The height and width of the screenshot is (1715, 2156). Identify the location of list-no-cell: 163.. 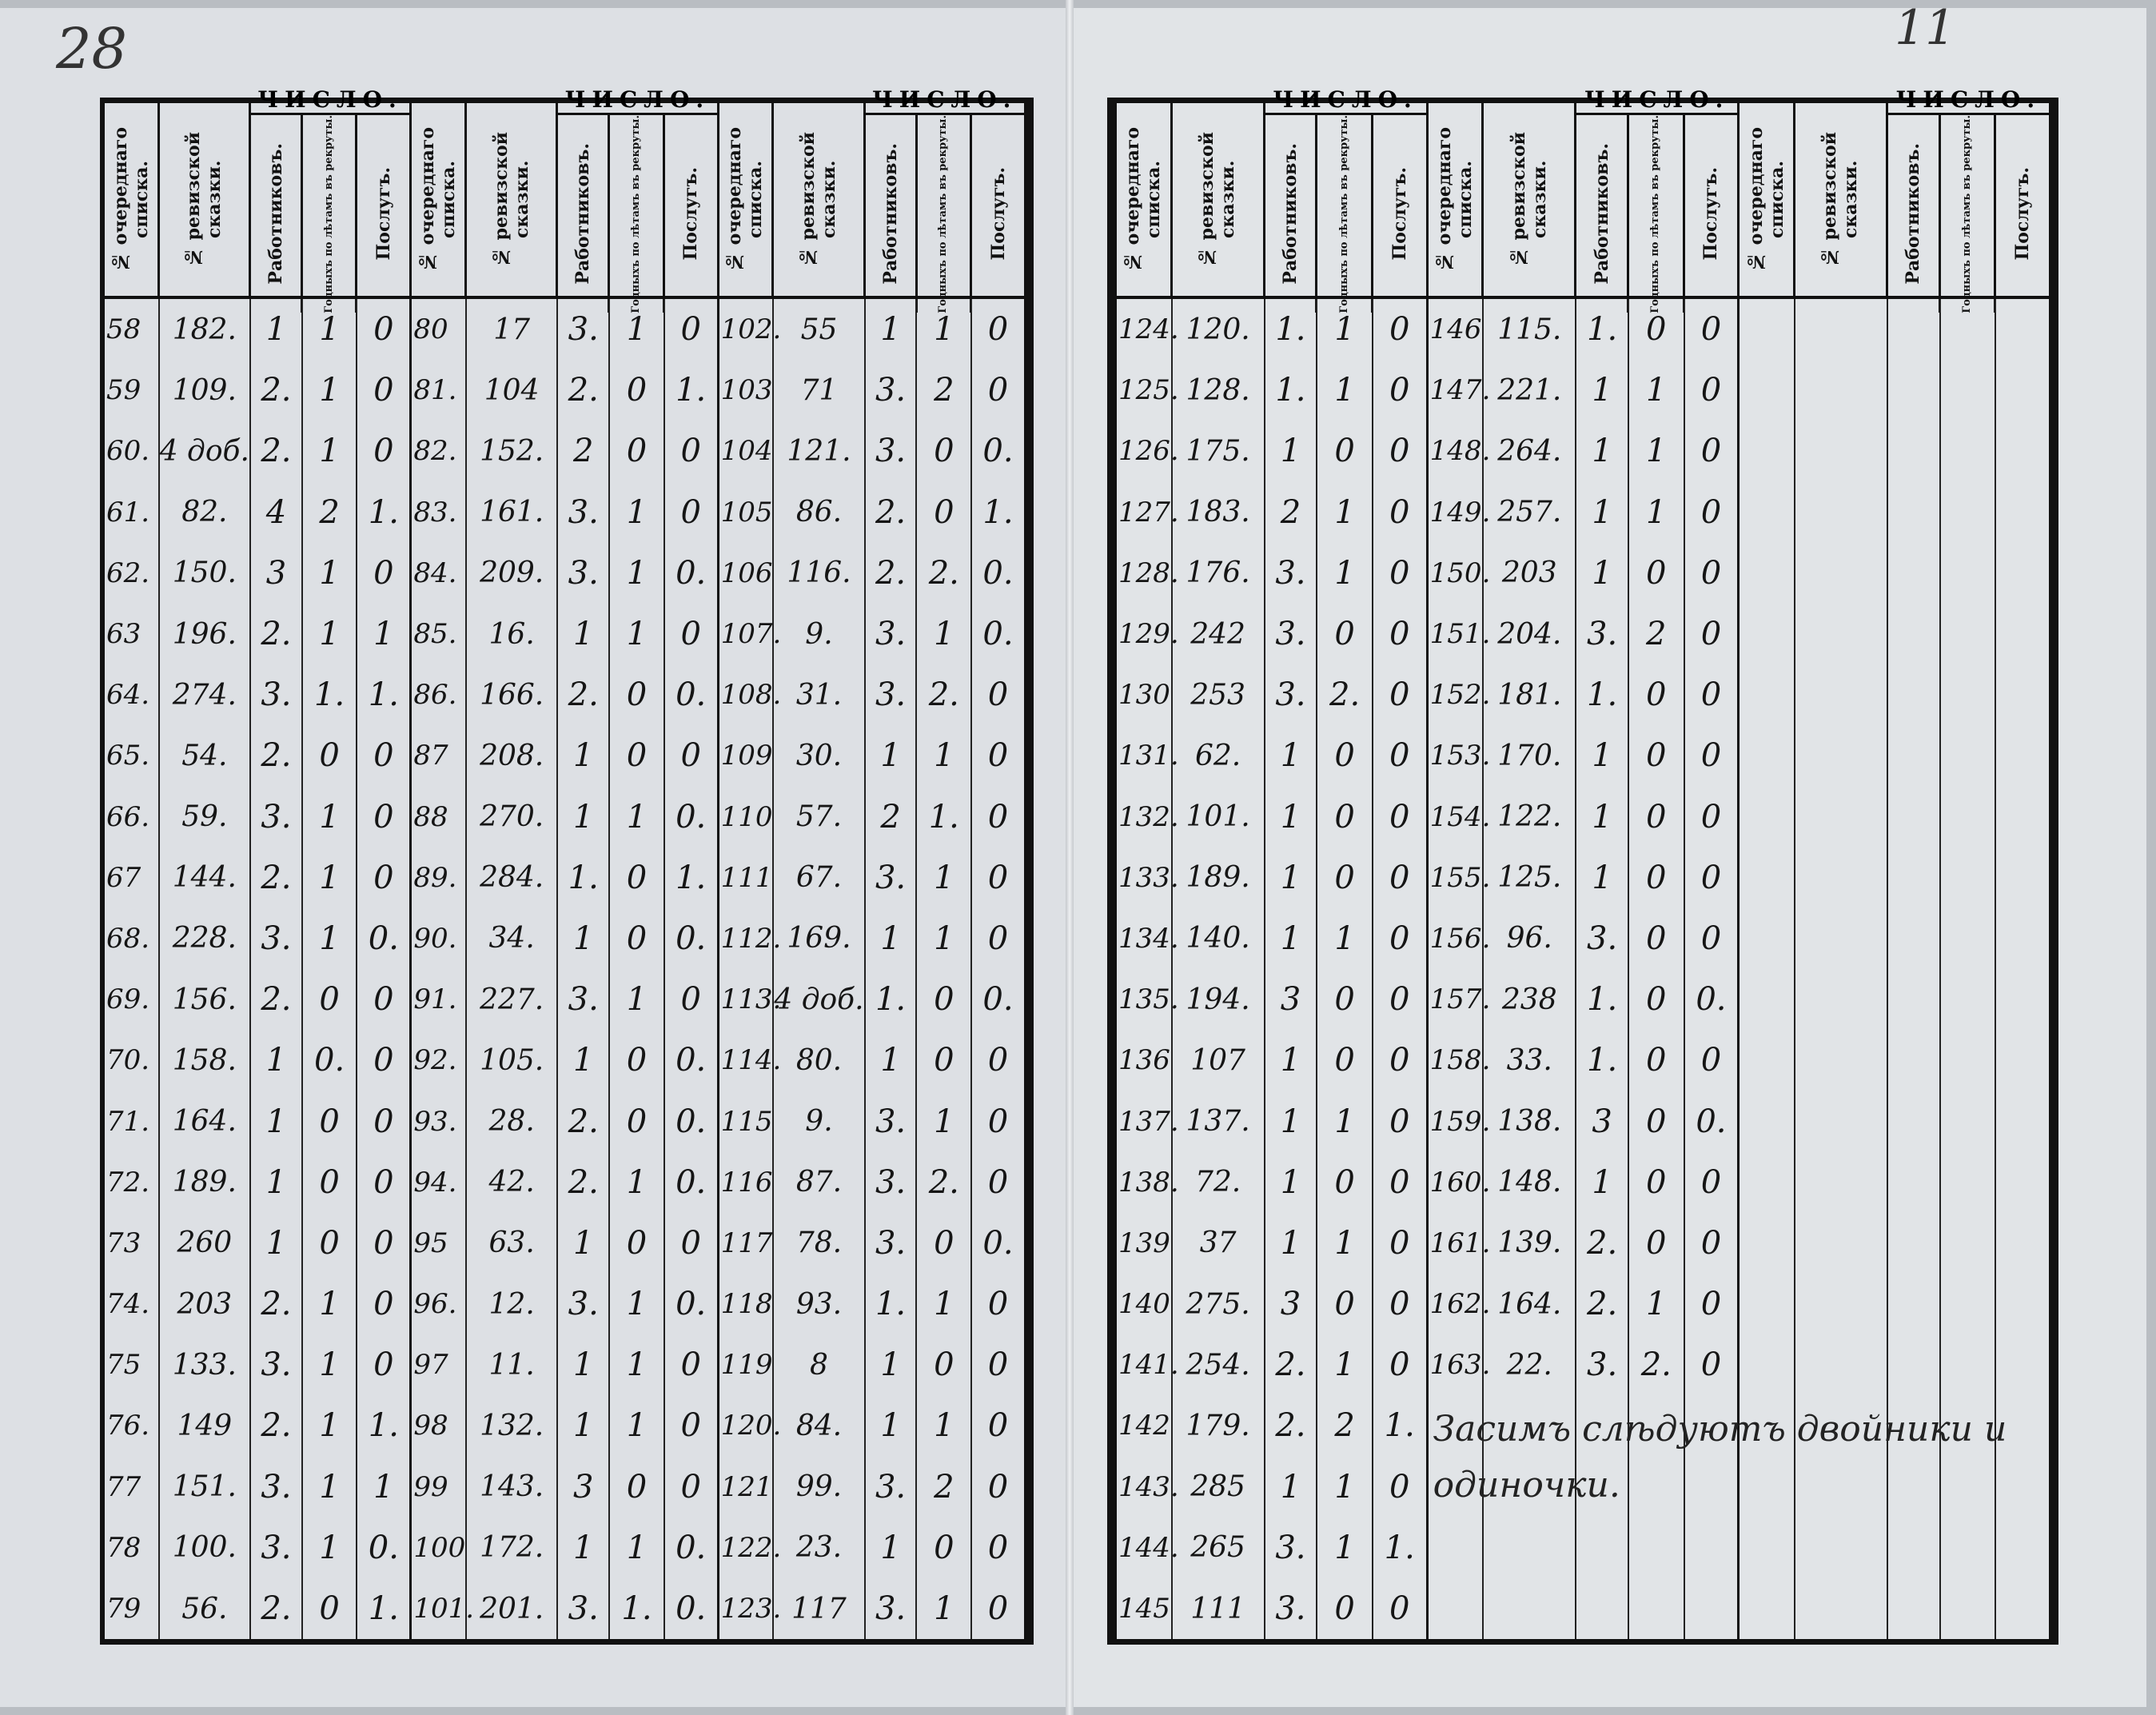
(1460, 1365).